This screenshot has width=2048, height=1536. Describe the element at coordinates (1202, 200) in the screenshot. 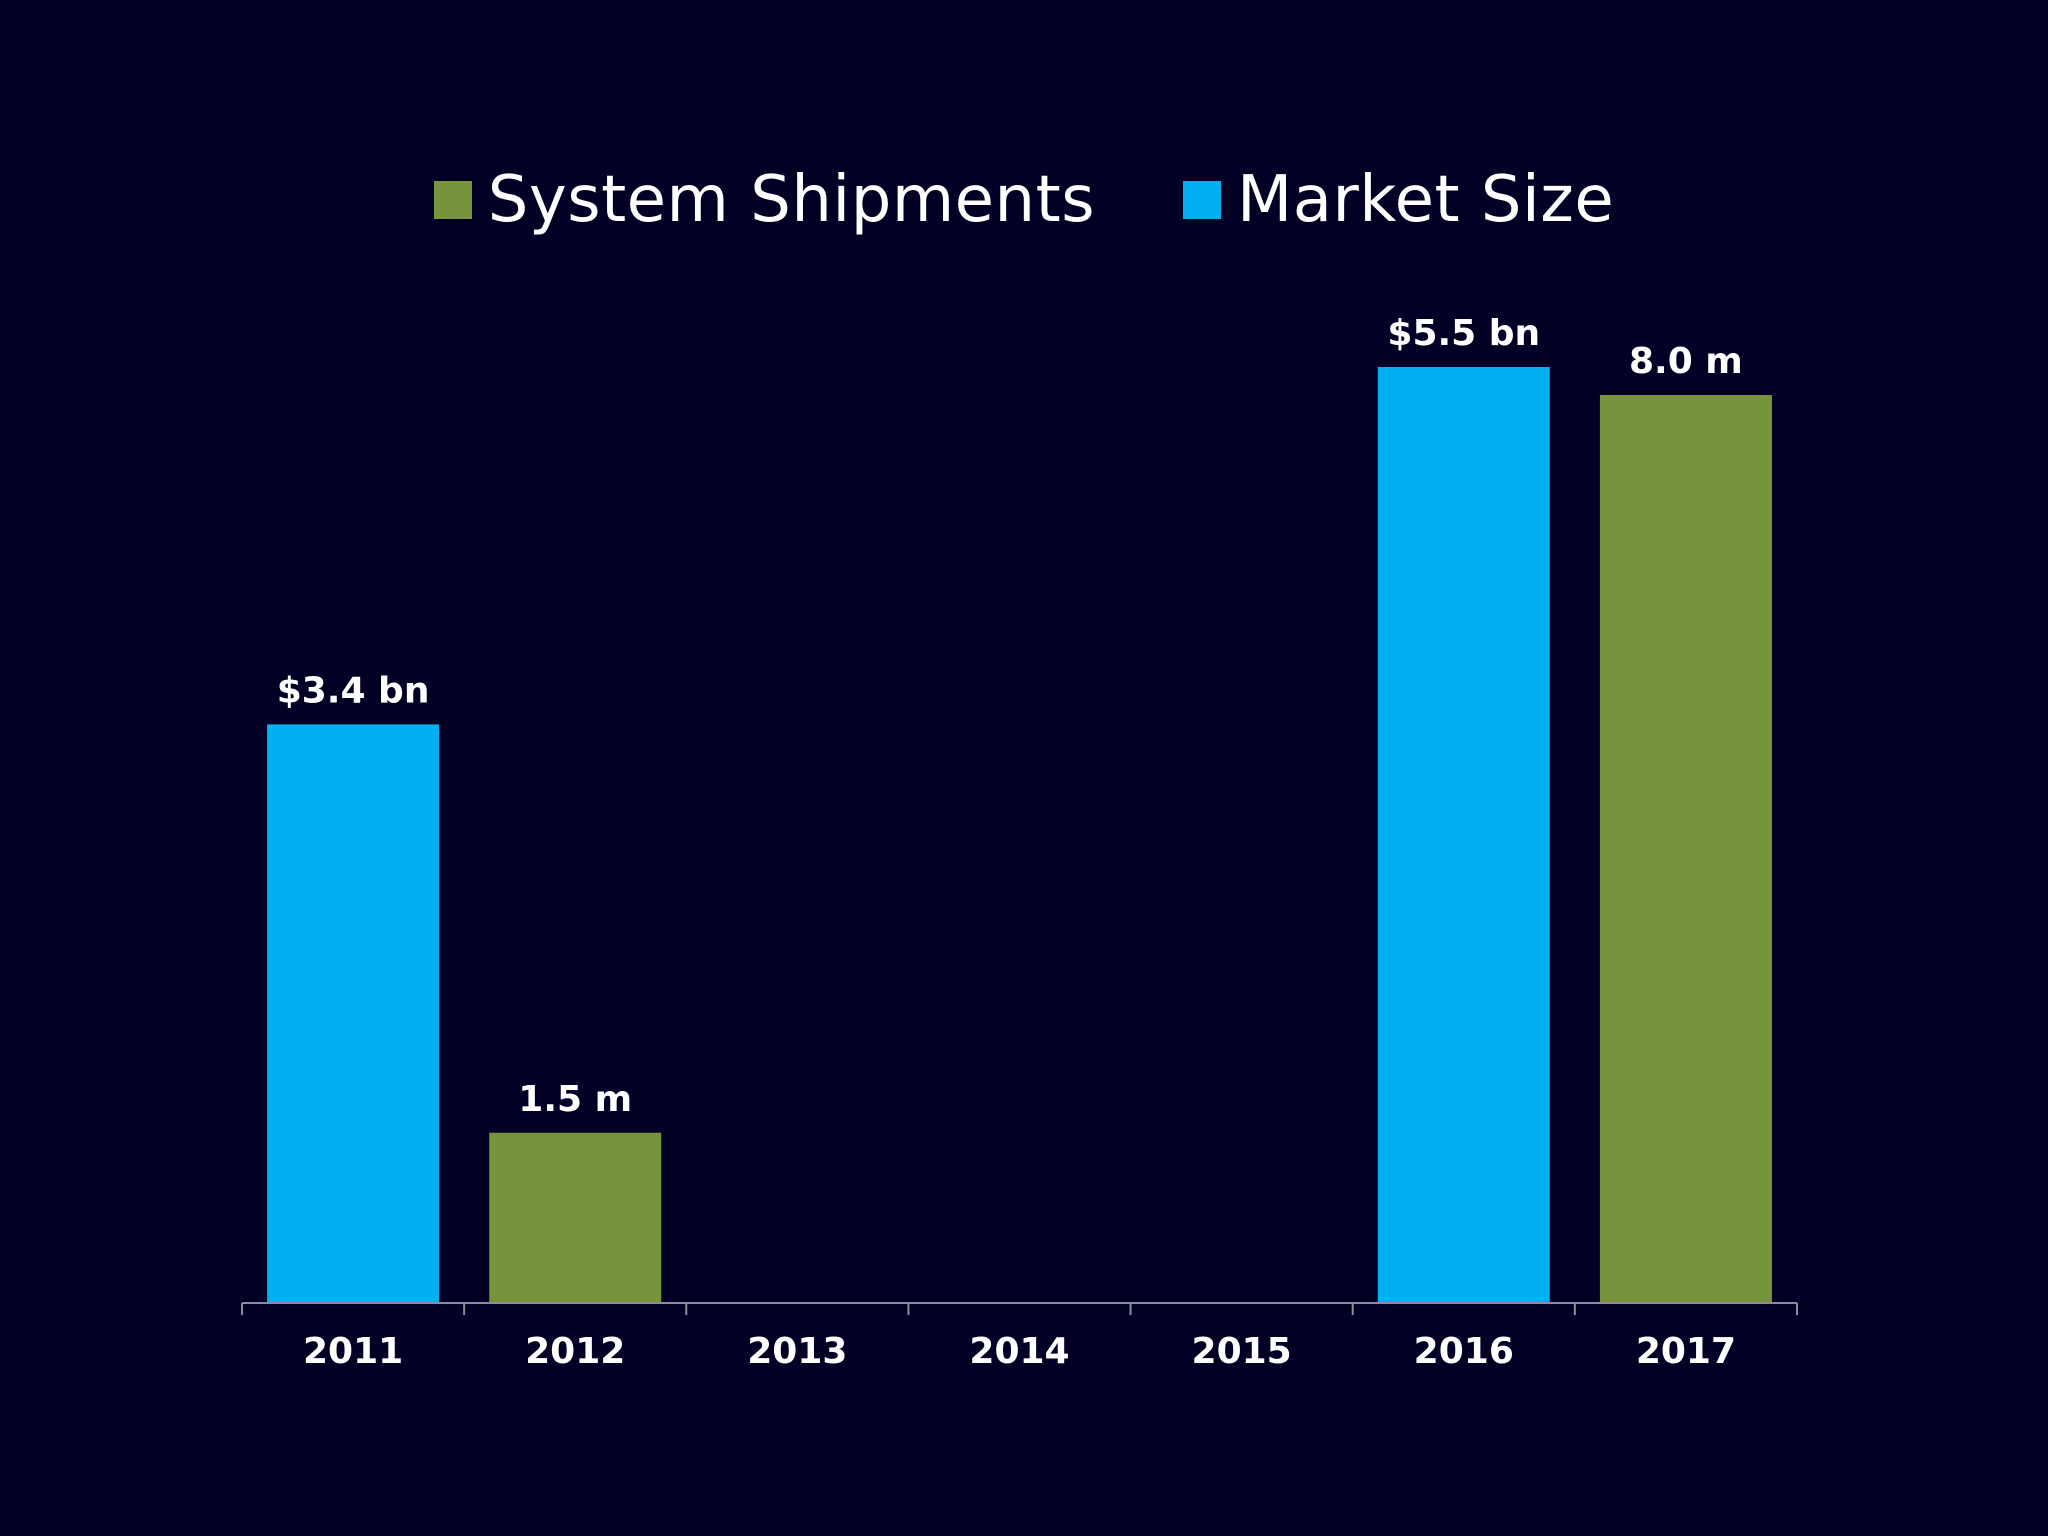

I see `legend-swatch-market-size` at that location.